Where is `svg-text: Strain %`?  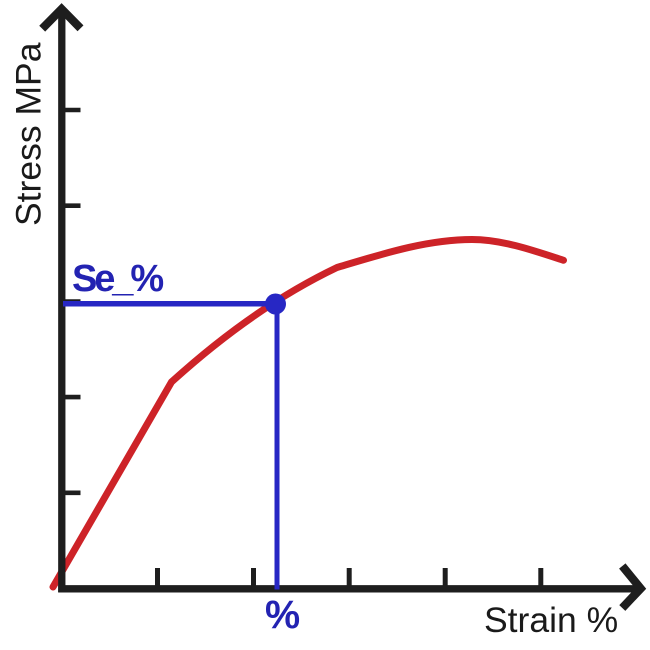
svg-text: Strain % is located at coordinates (551, 620).